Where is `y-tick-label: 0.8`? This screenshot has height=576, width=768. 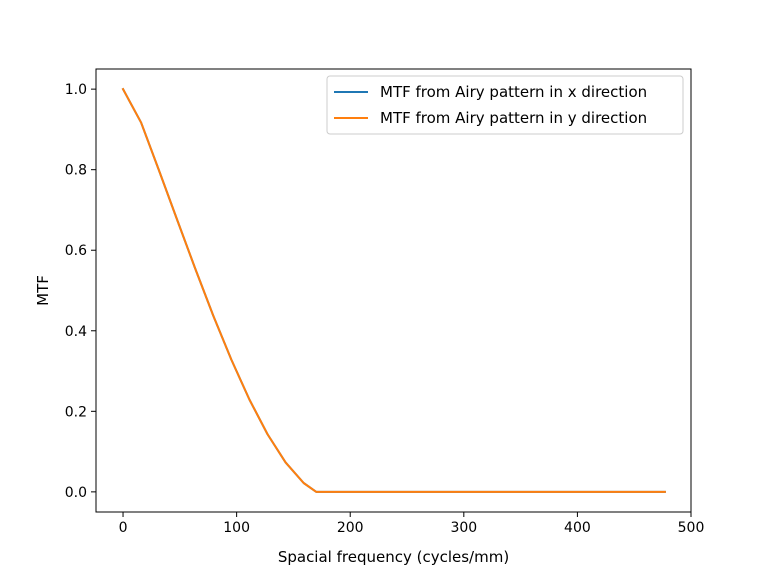 y-tick-label: 0.8 is located at coordinates (76, 171).